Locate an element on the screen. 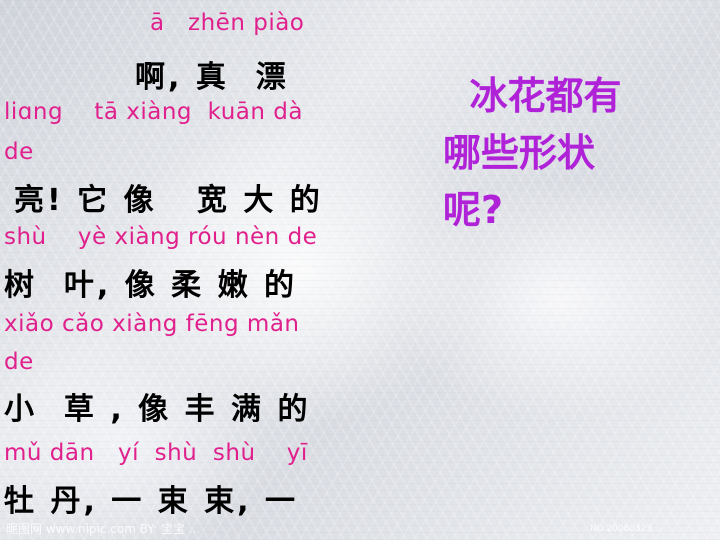 The image size is (720, 540). pinyin-line-7: mǔ dān yí shù shù yī is located at coordinates (156, 453).